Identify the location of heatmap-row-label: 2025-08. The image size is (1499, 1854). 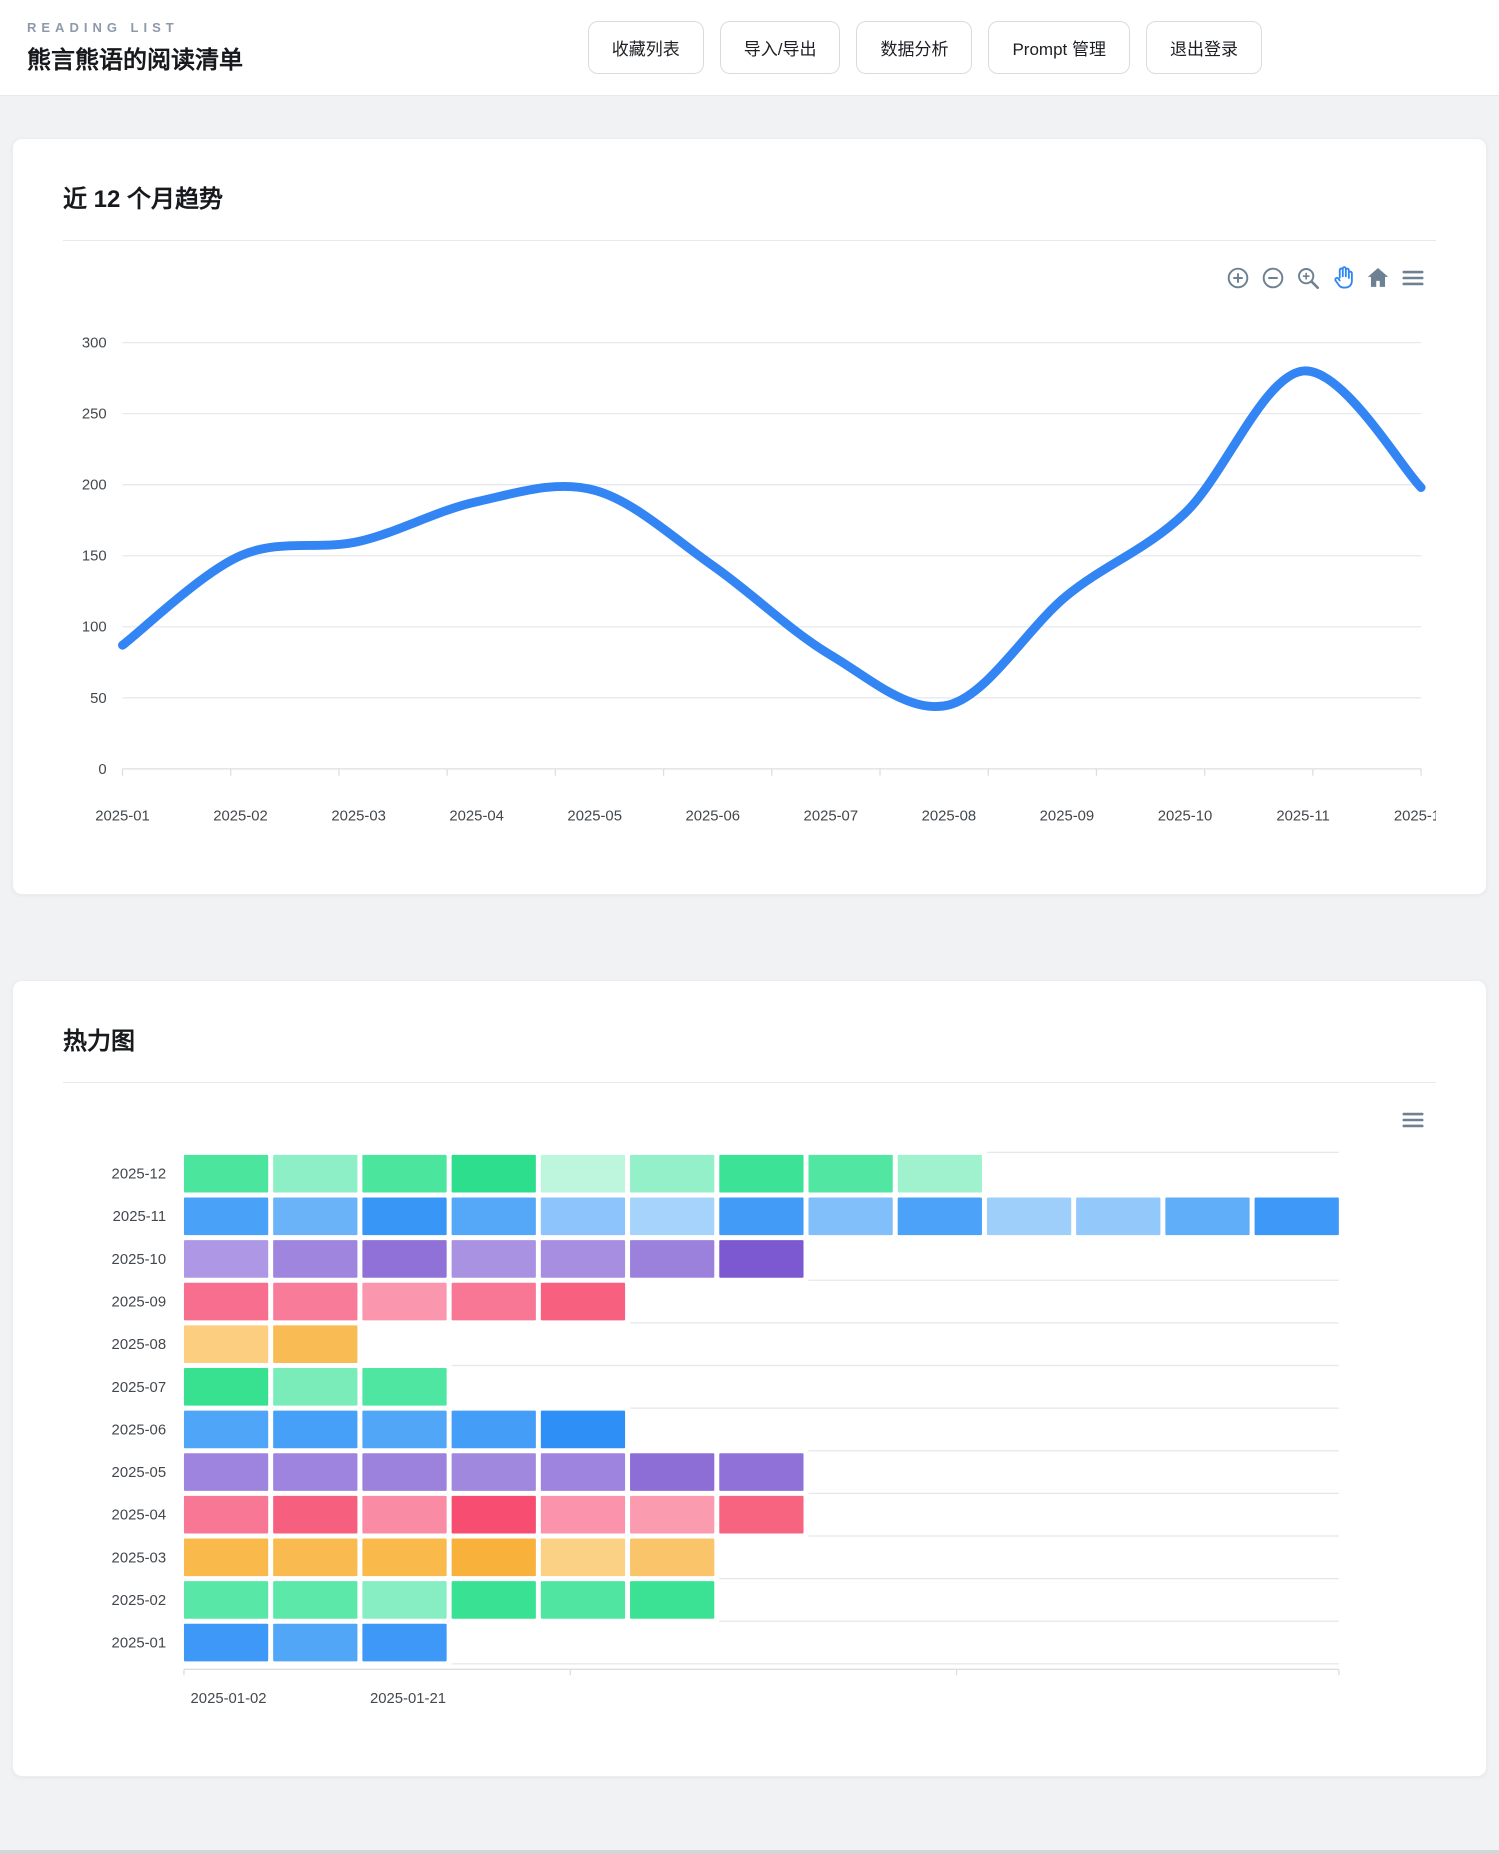
(139, 1345).